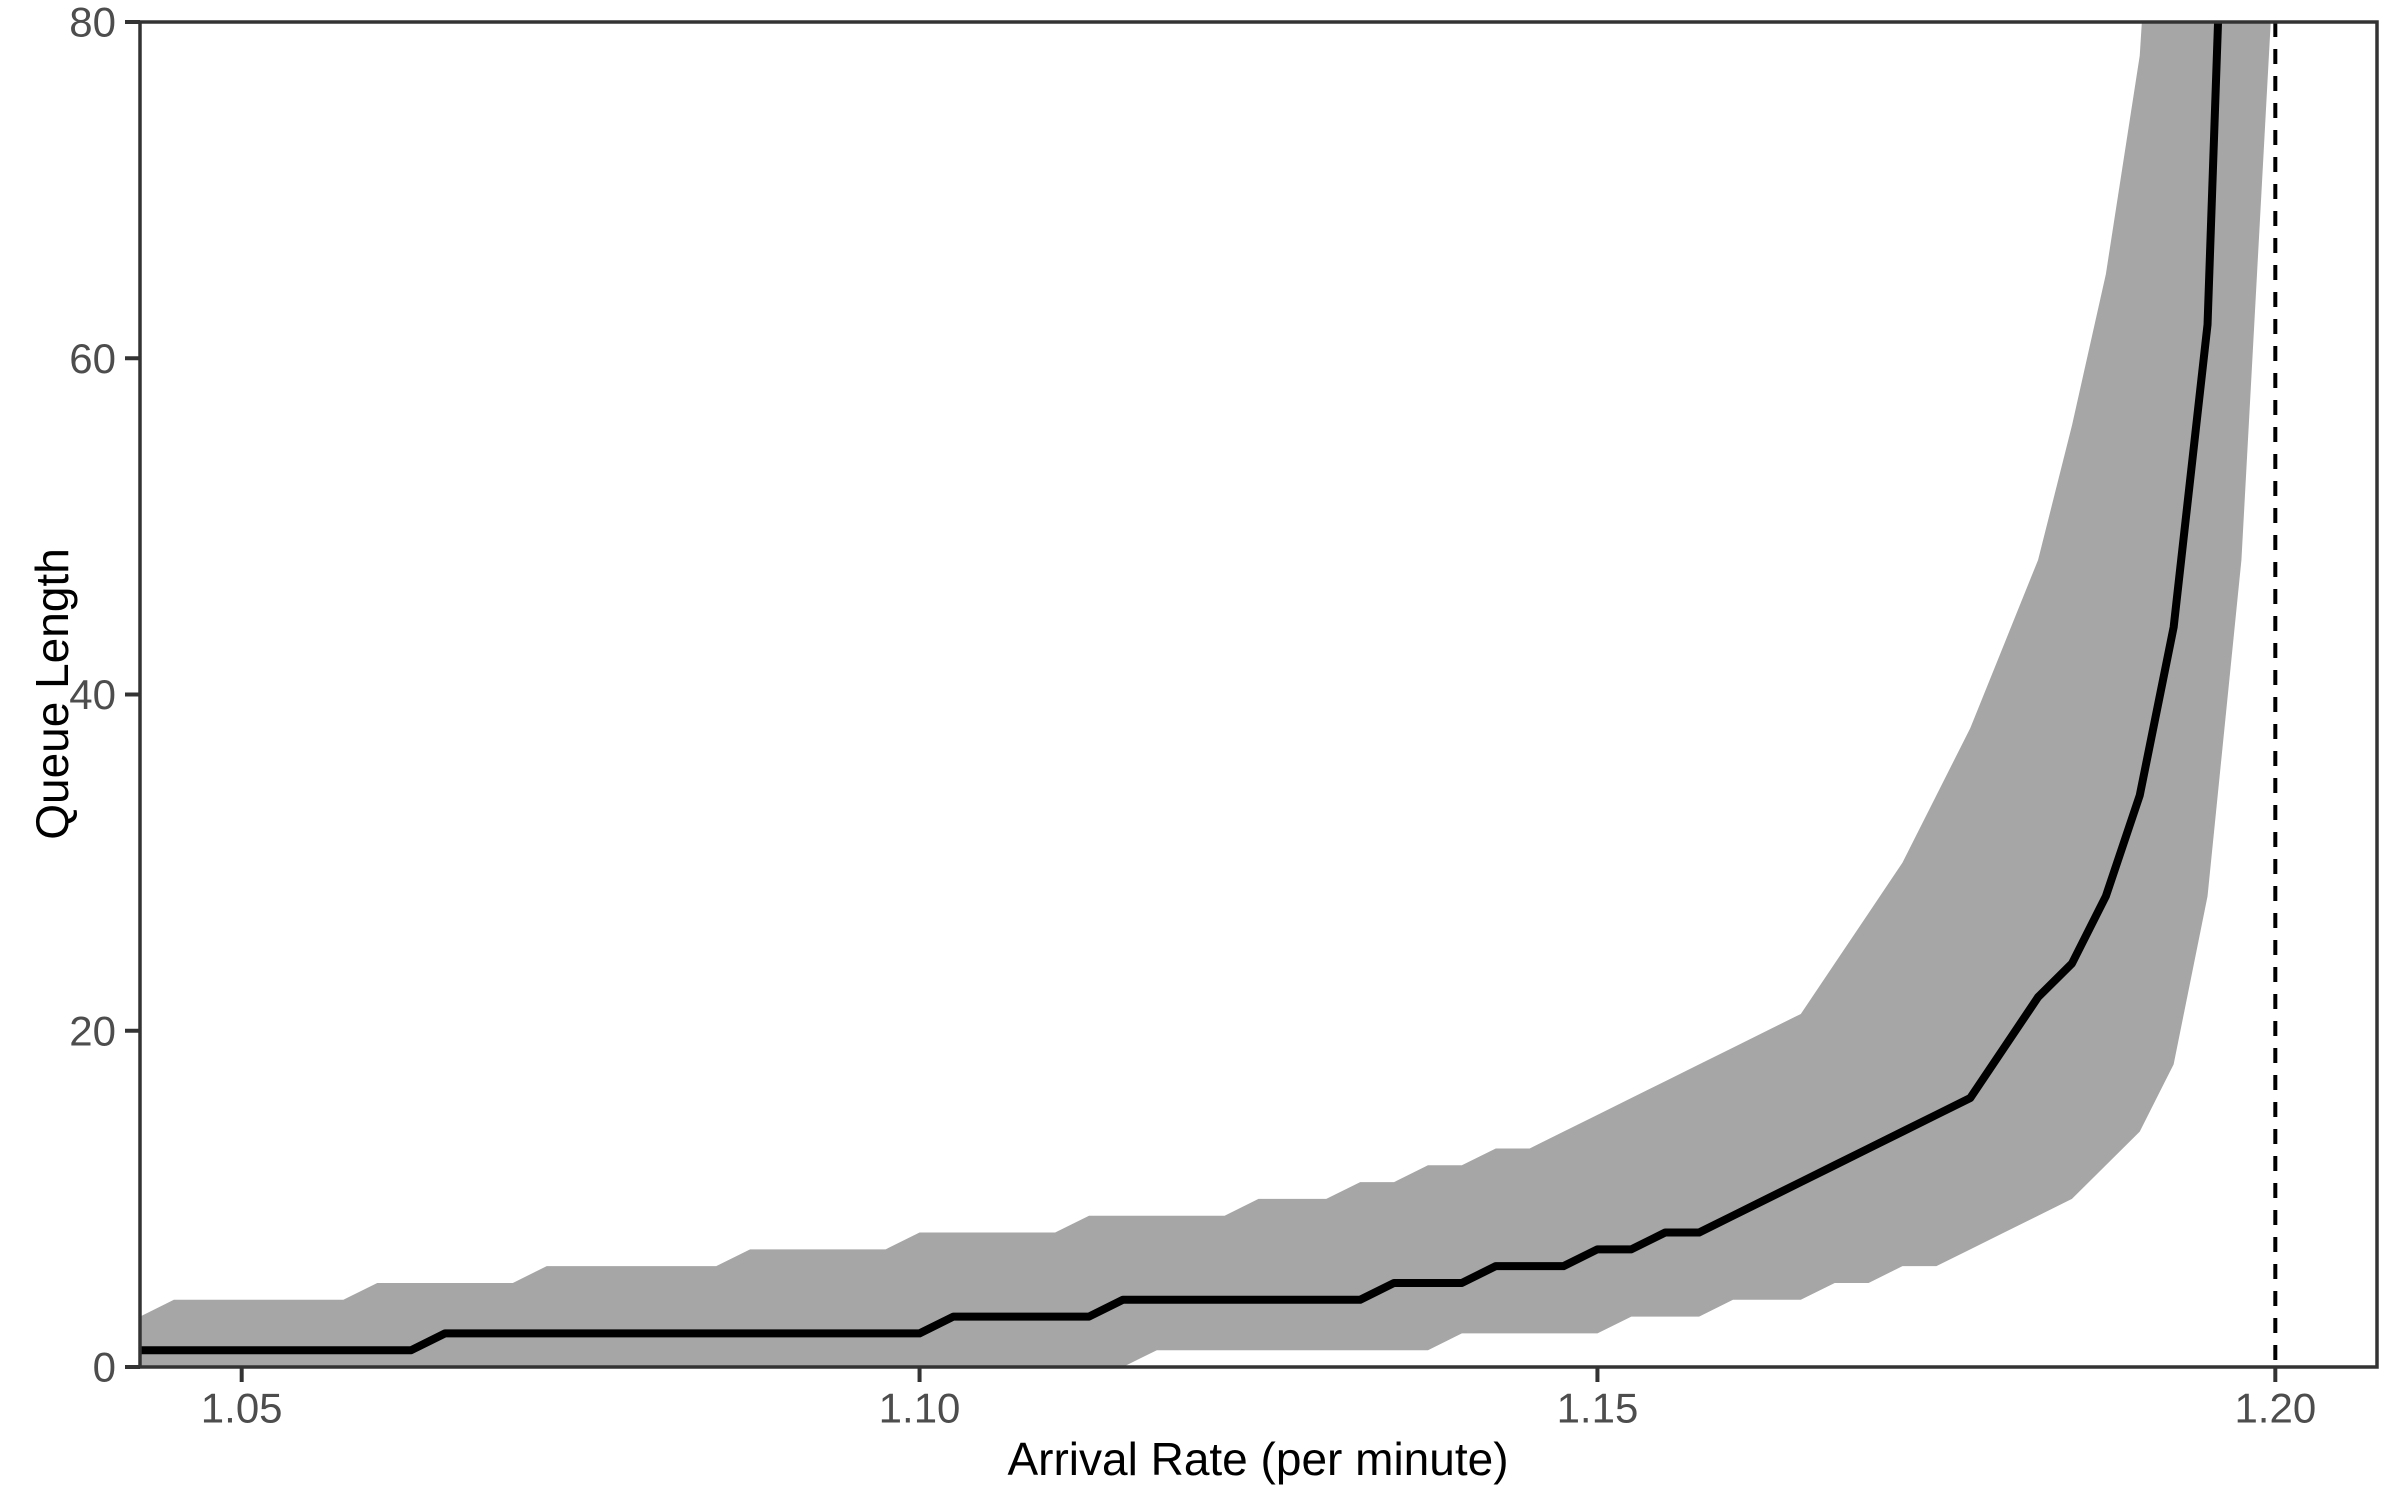 This screenshot has width=2400, height=1500. I want to click on x-tick-label: 1.05, so click(242, 1408).